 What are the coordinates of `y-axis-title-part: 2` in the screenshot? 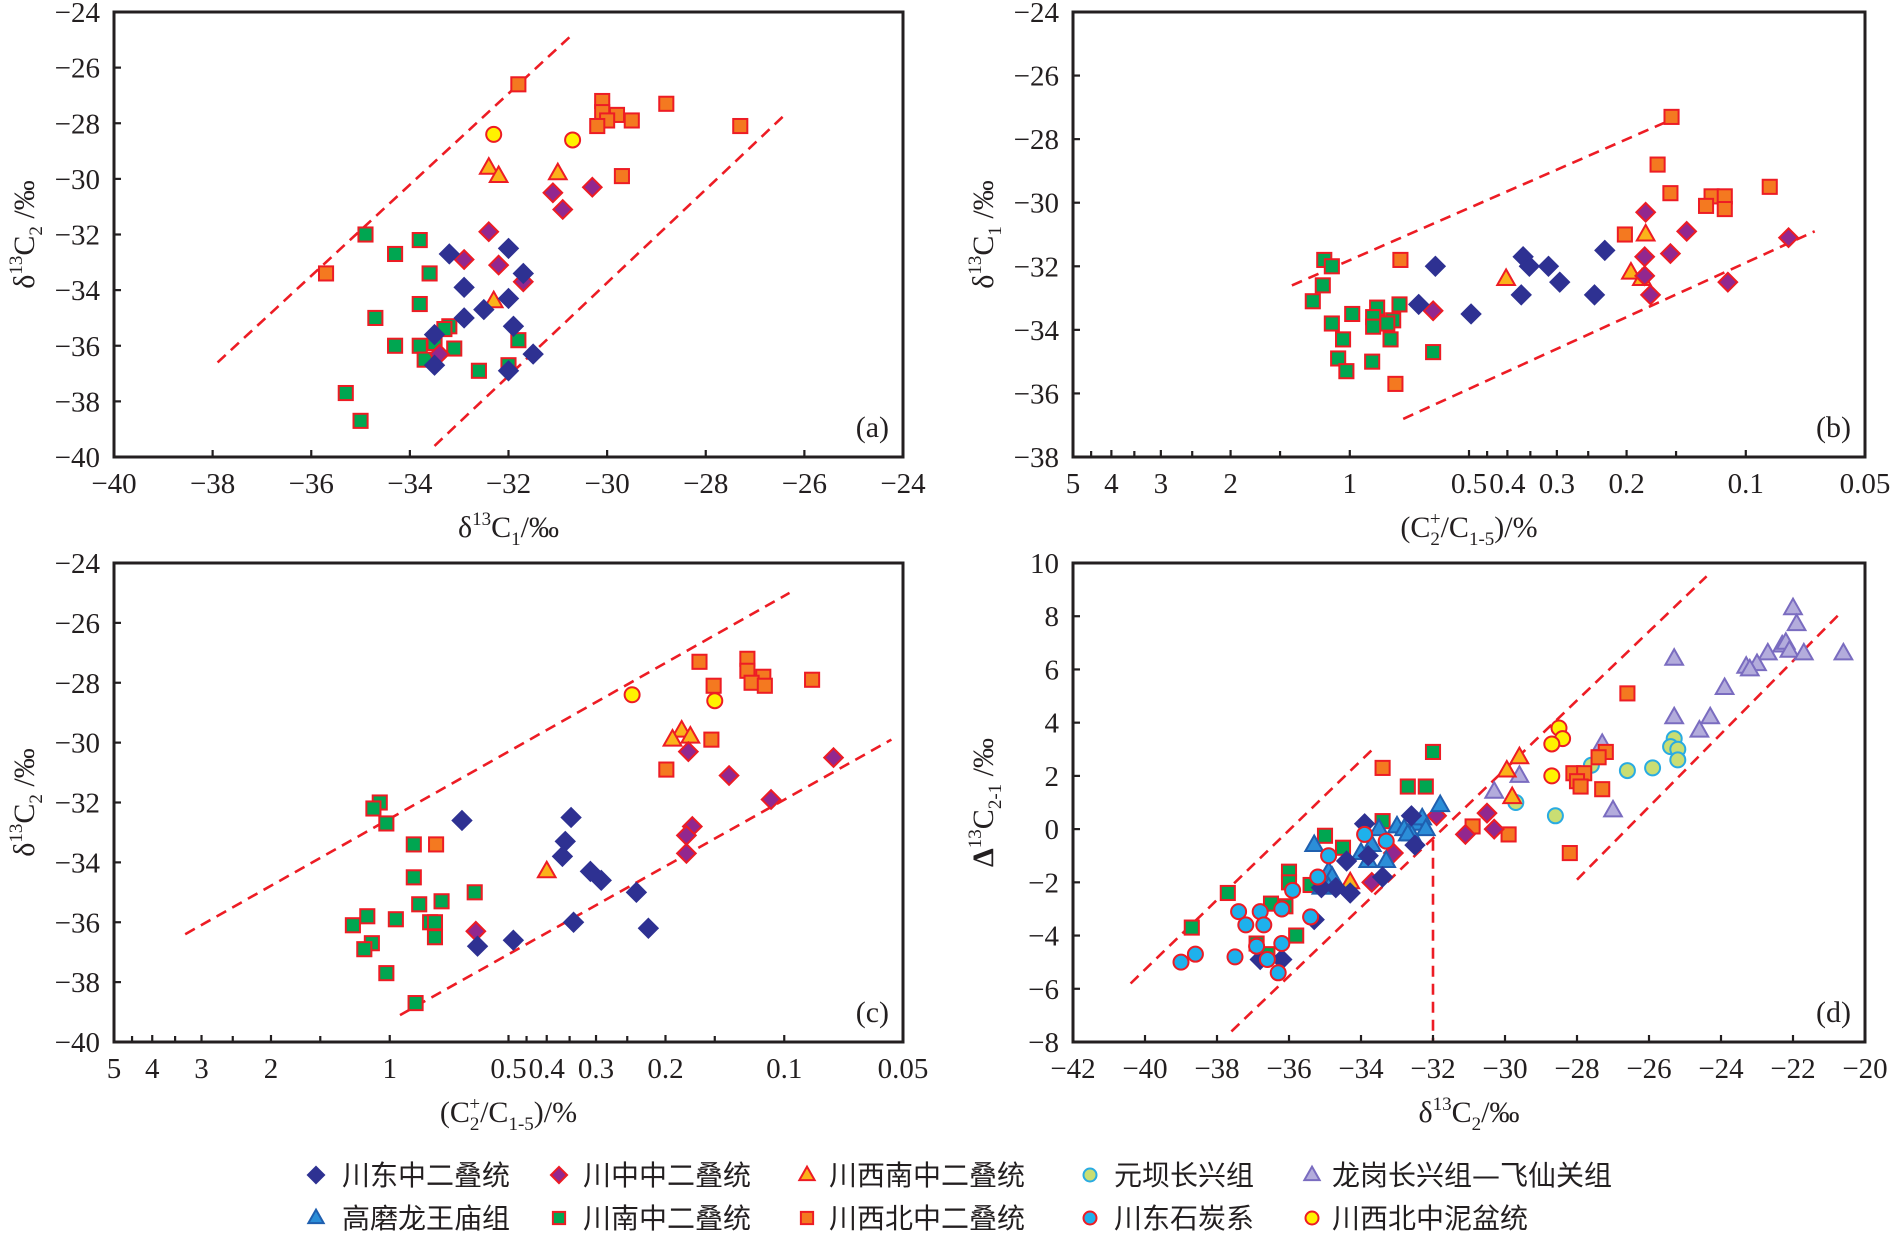 It's located at (36, 231).